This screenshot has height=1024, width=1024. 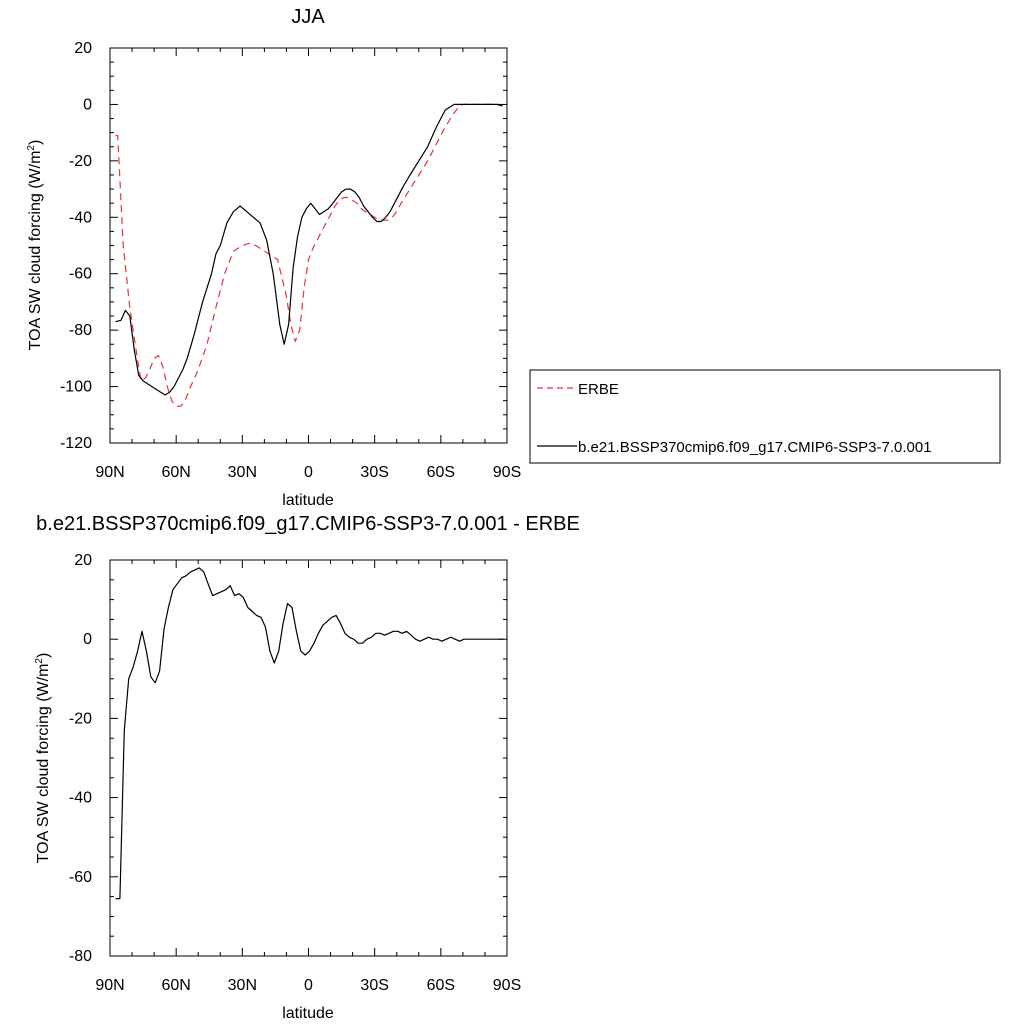 I want to click on y-tick-labels: 20 0 -20 -40 -60 -80 -100 -120, so click(x=76, y=246).